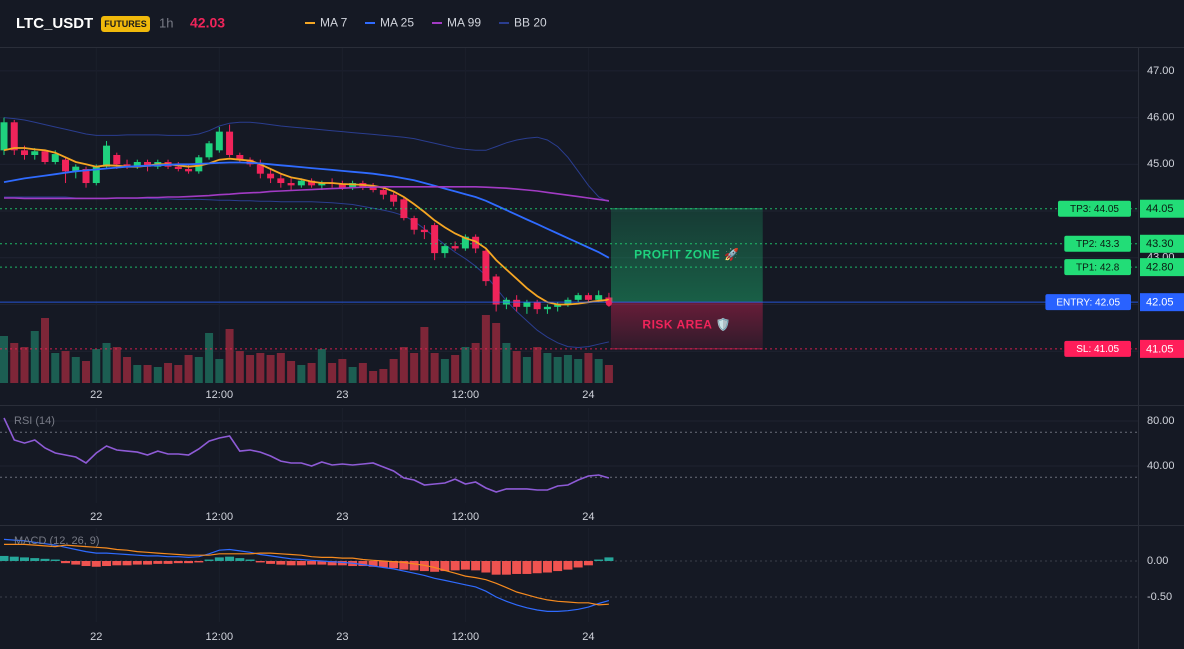  I want to click on price-tag-label: 43.30, so click(1160, 244).